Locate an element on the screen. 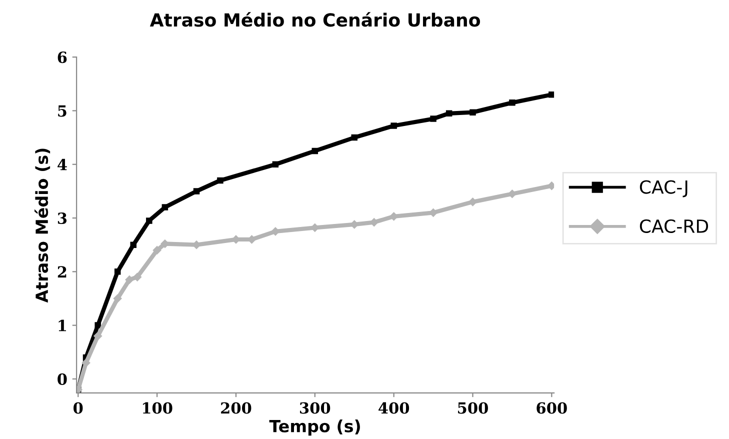 This screenshot has height=439, width=729. x-tick-label: 400 is located at coordinates (394, 408).